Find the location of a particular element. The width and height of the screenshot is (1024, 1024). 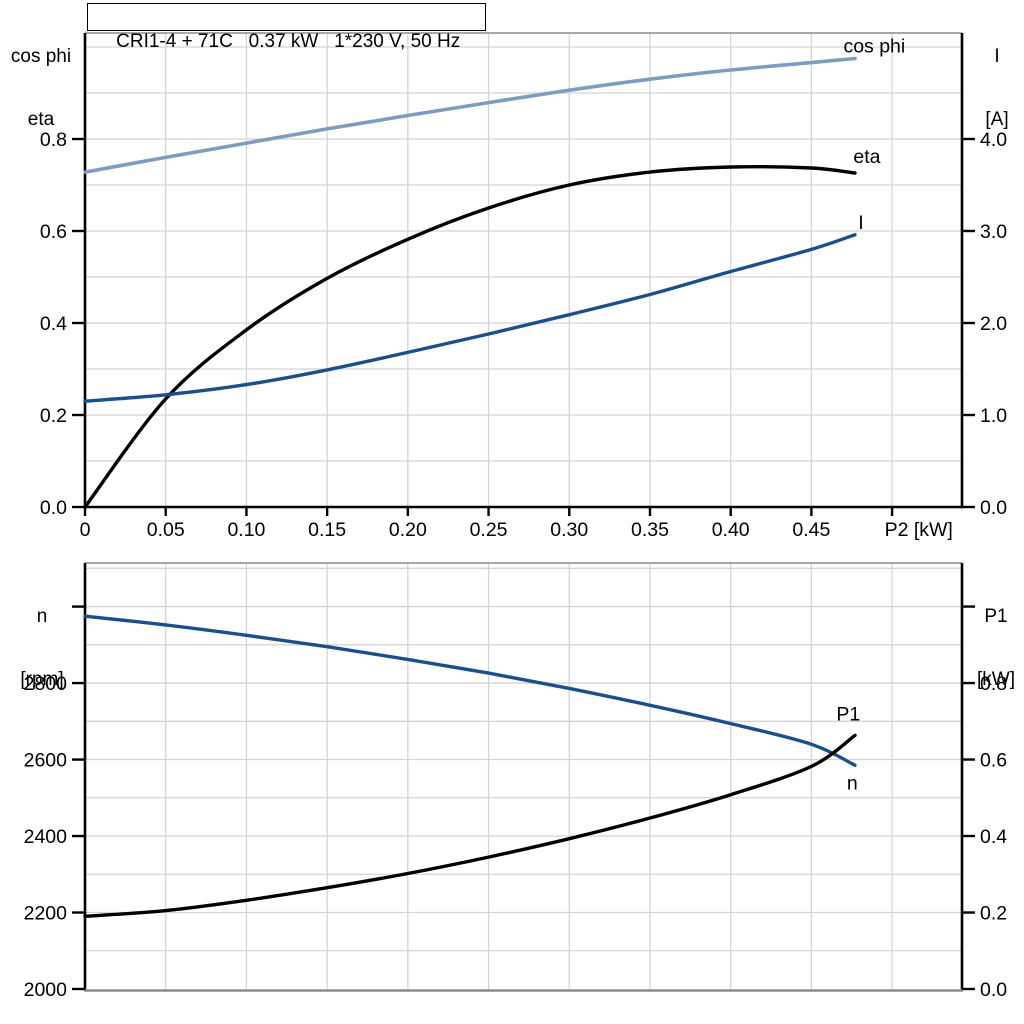

x-tick-label: 0.35 is located at coordinates (650, 530).